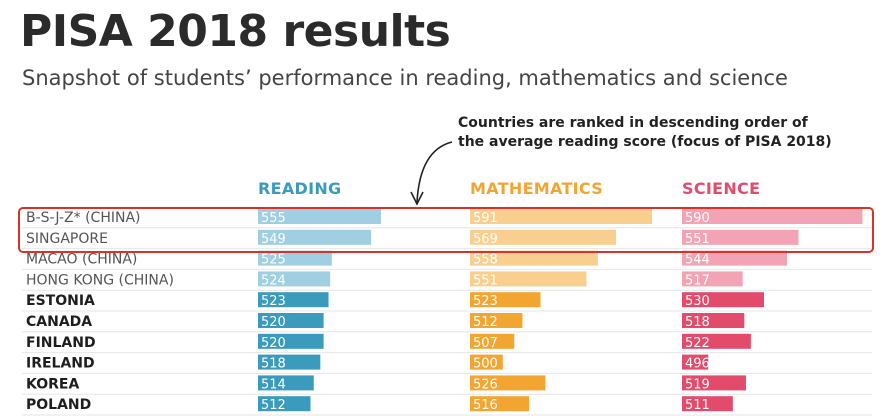 This screenshot has height=418, width=896. Describe the element at coordinates (431, 173) in the screenshot. I see `annotation-arrow-icon` at that location.